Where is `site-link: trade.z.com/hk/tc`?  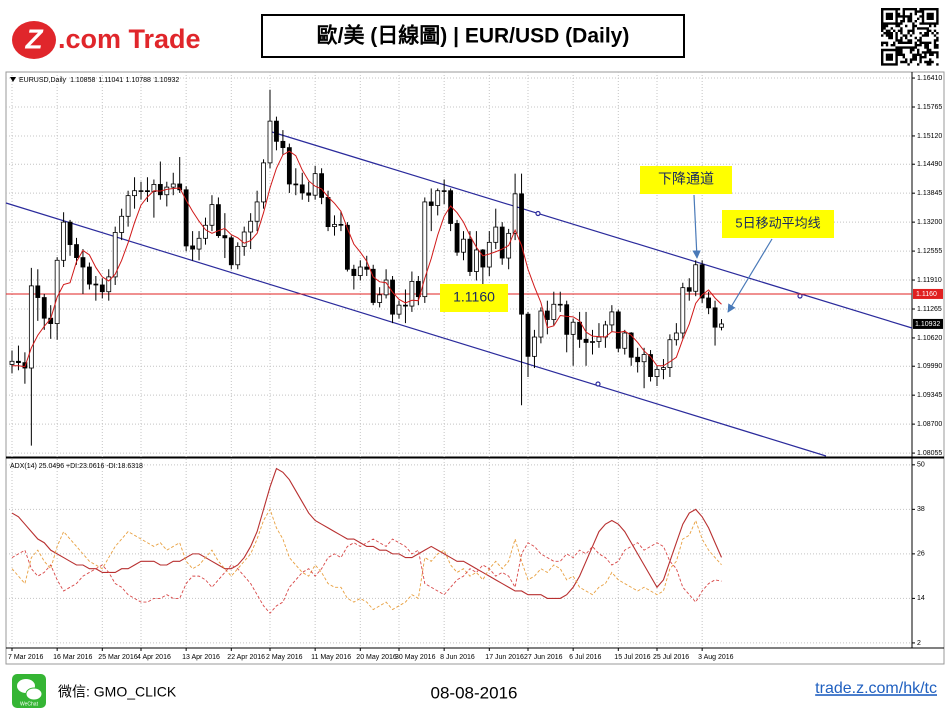 site-link: trade.z.com/hk/tc is located at coordinates (876, 688).